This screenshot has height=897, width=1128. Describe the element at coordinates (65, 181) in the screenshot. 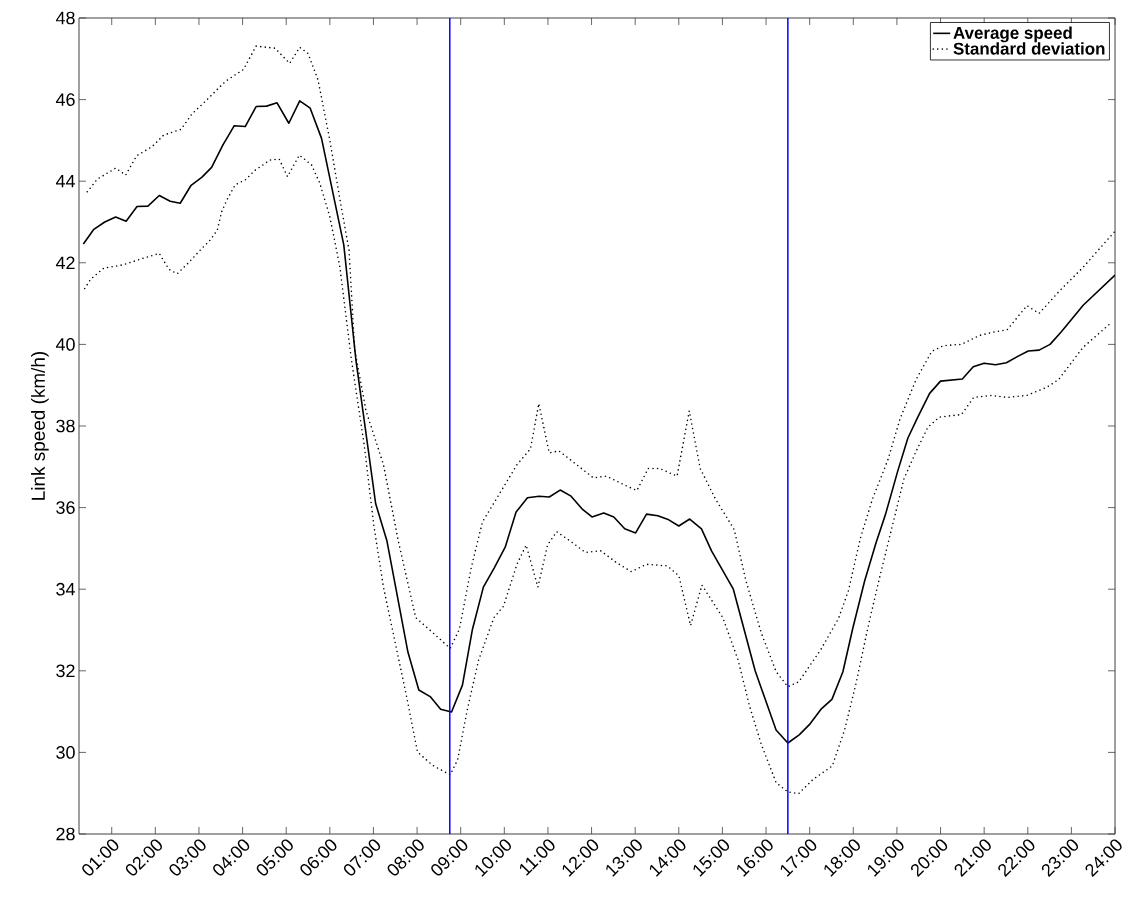

I see `y-tick-label: 44` at that location.